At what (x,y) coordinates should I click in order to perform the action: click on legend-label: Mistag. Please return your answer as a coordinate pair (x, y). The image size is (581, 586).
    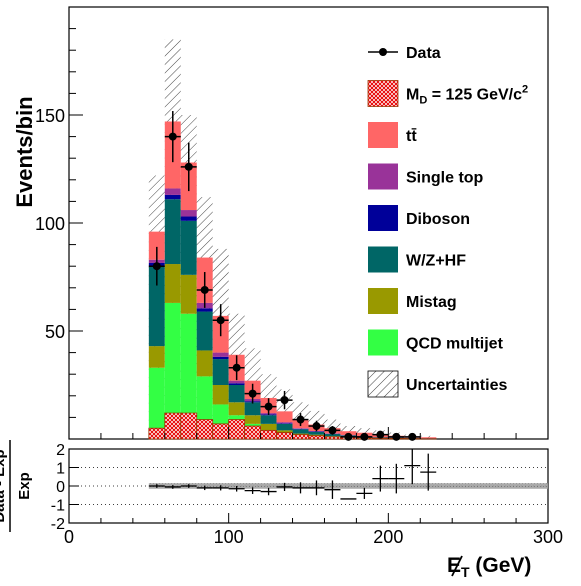
    Looking at the image, I should click on (431, 302).